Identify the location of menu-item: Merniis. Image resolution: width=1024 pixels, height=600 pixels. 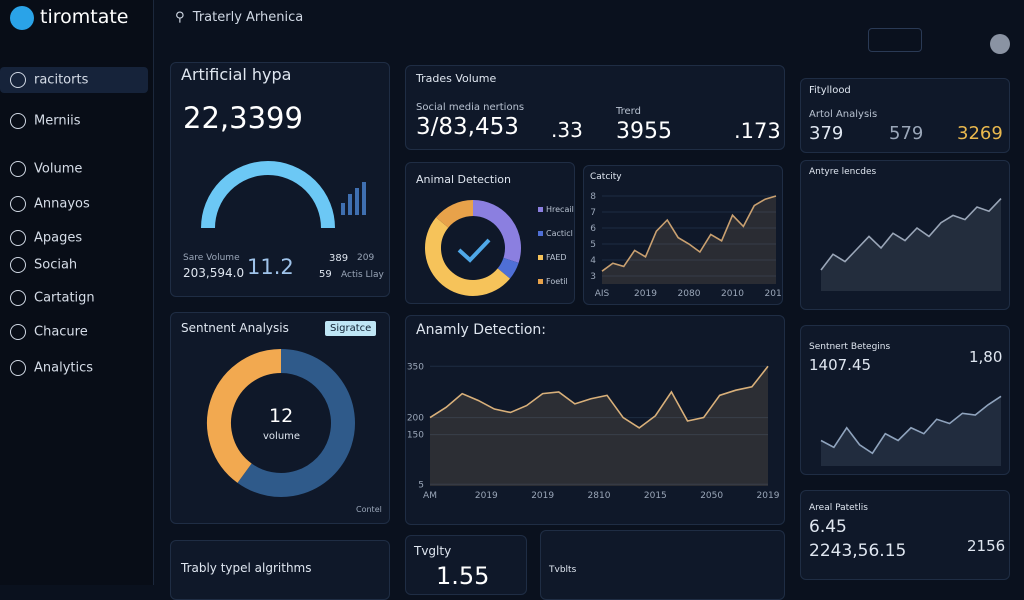
(45, 121).